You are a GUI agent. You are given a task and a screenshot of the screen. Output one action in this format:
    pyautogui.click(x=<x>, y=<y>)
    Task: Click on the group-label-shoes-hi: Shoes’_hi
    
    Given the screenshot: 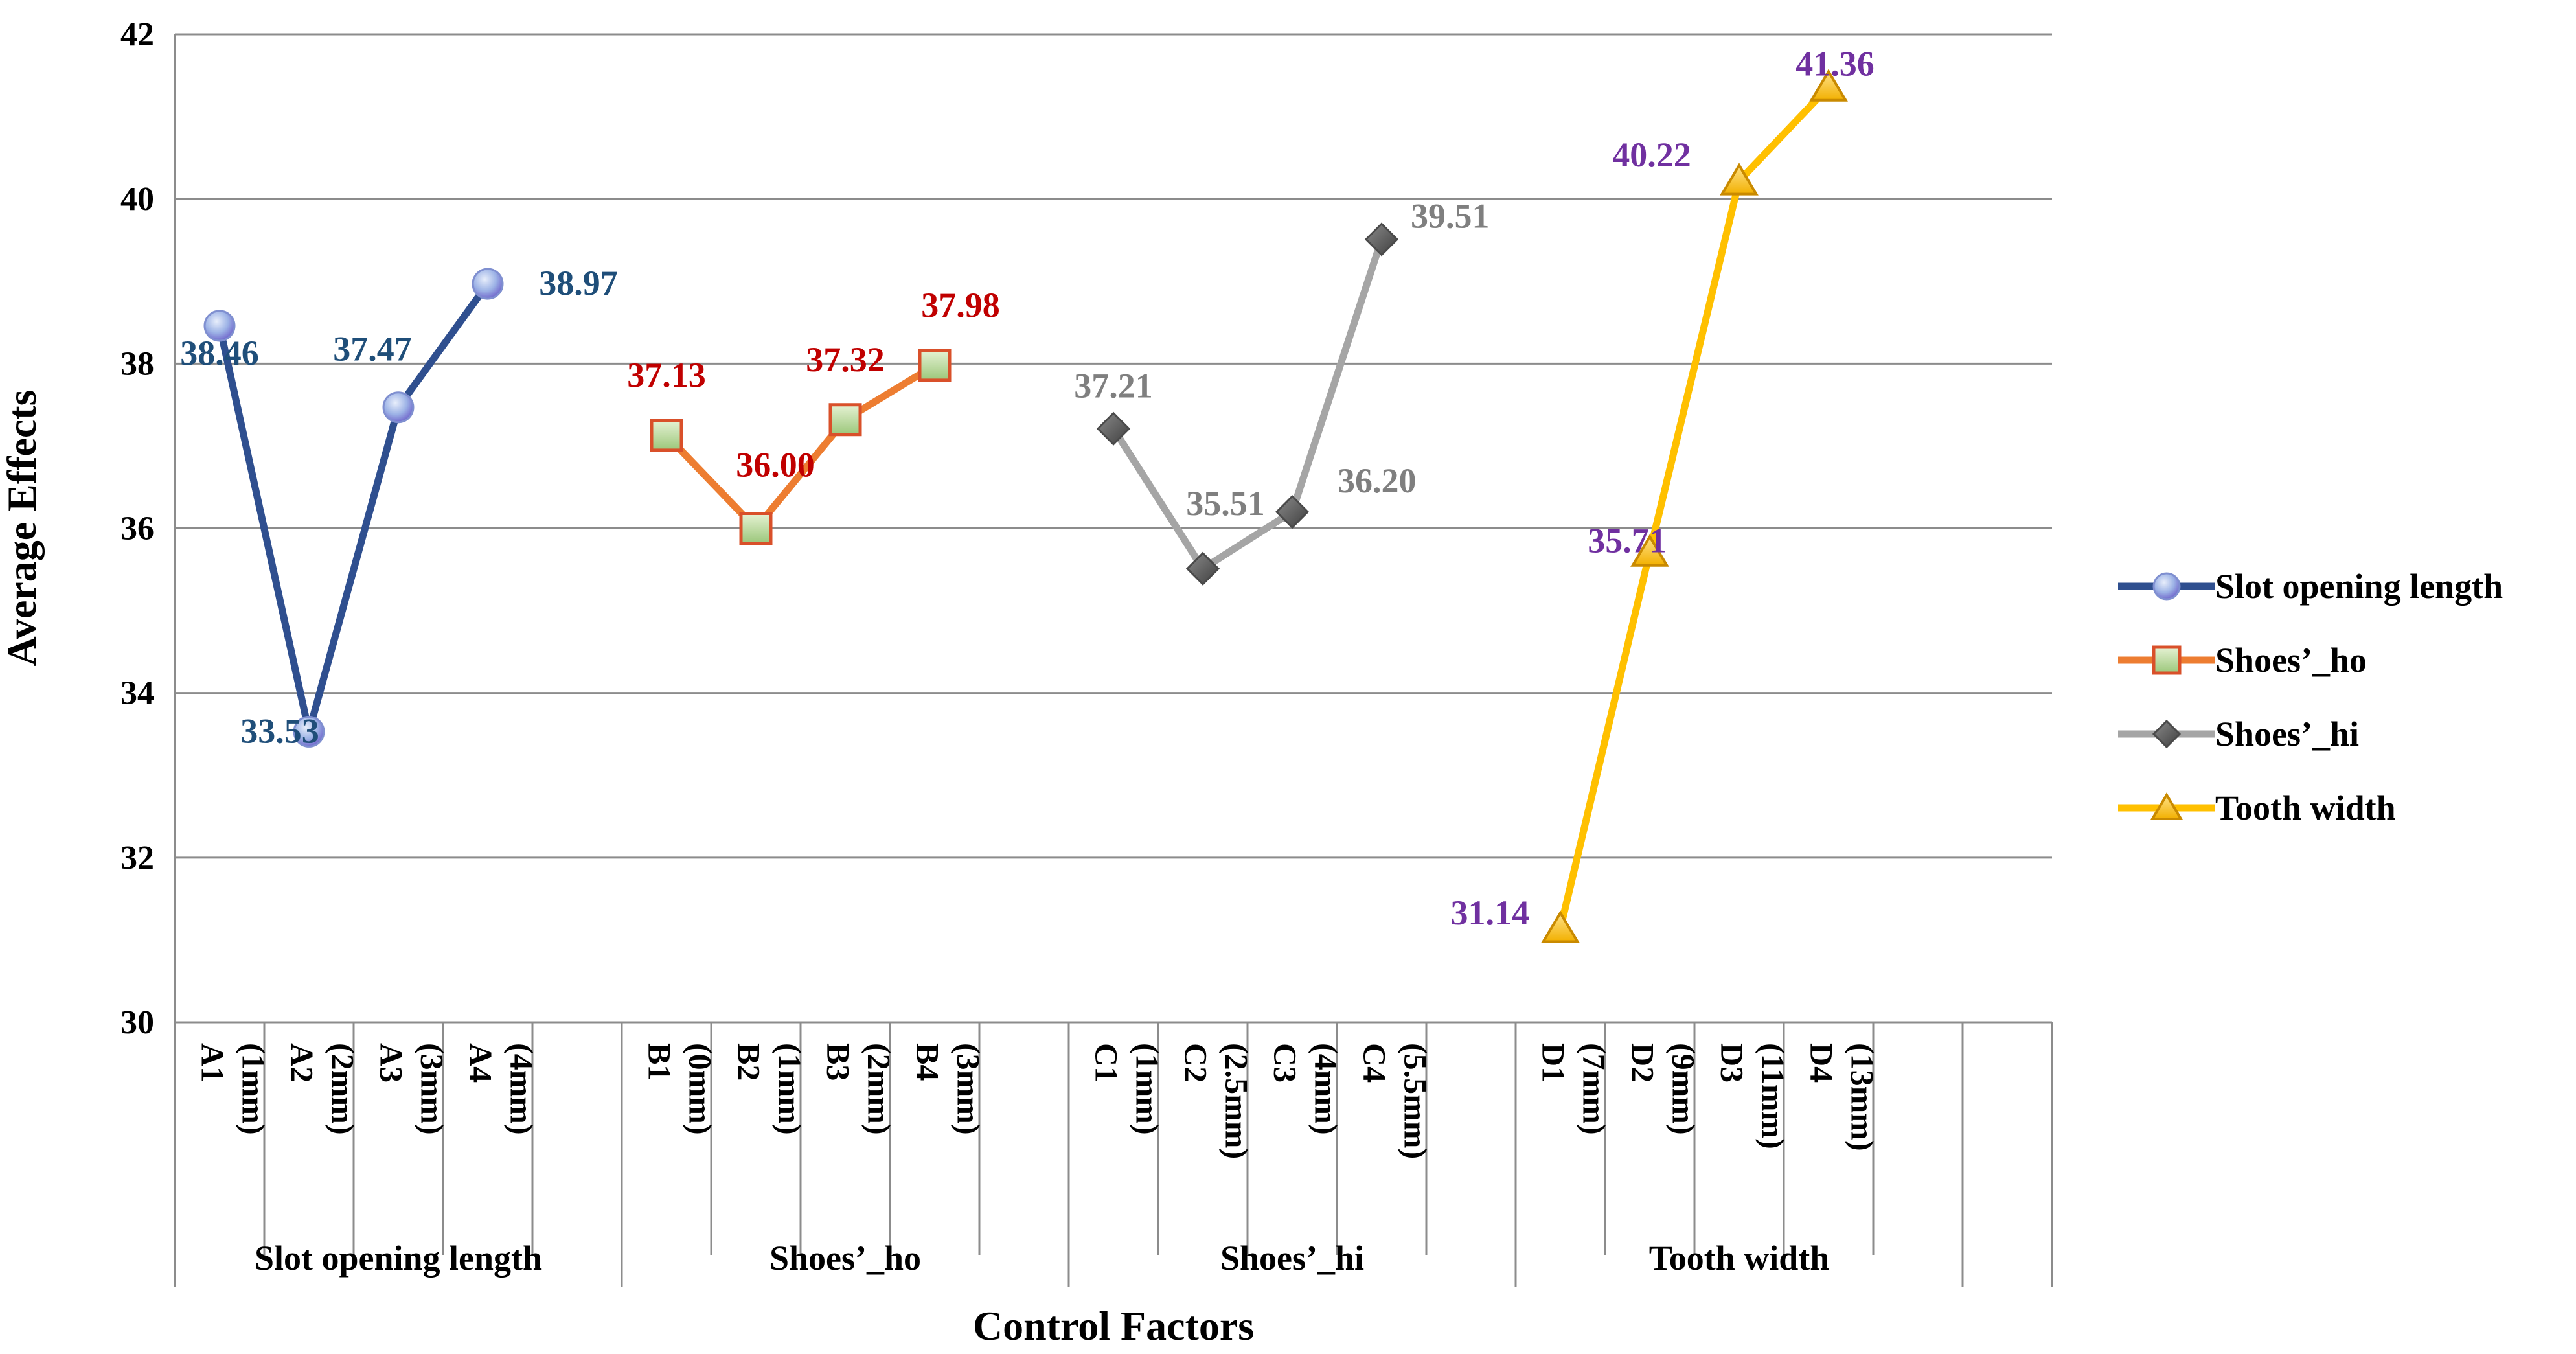 What is the action you would take?
    pyautogui.click(x=1292, y=1258)
    